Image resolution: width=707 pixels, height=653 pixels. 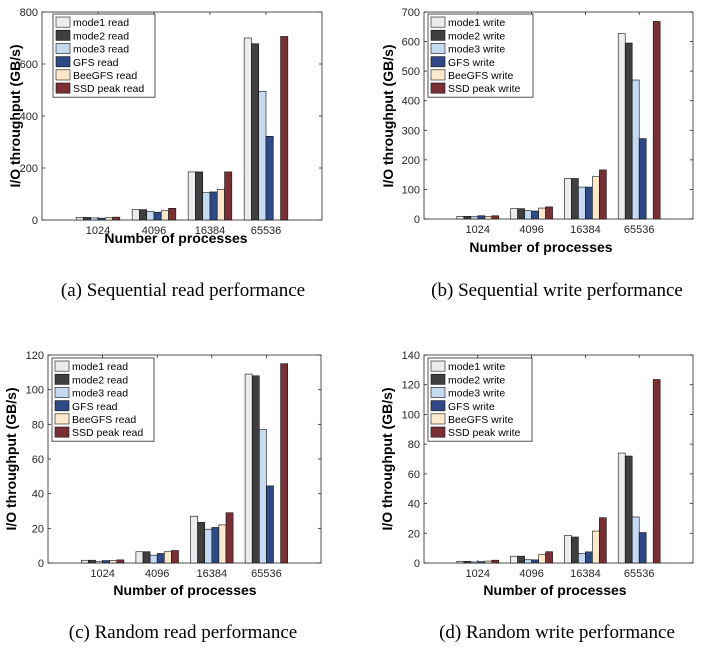 What do you see at coordinates (108, 89) in the screenshot?
I see `legend-label: SSD peak read` at bounding box center [108, 89].